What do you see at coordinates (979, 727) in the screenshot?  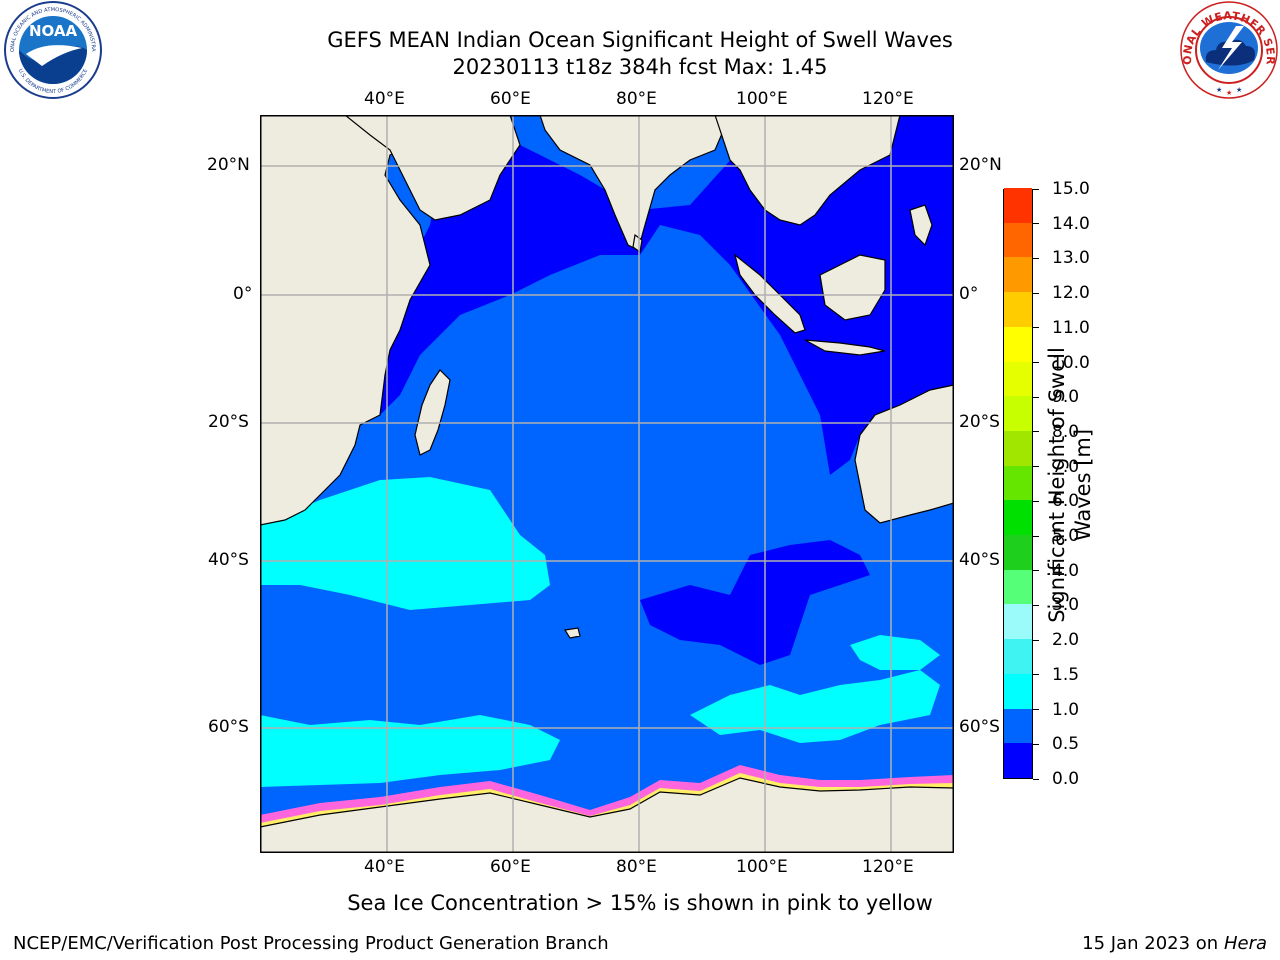 I see `lat-tick-right-60s: 60°S` at bounding box center [979, 727].